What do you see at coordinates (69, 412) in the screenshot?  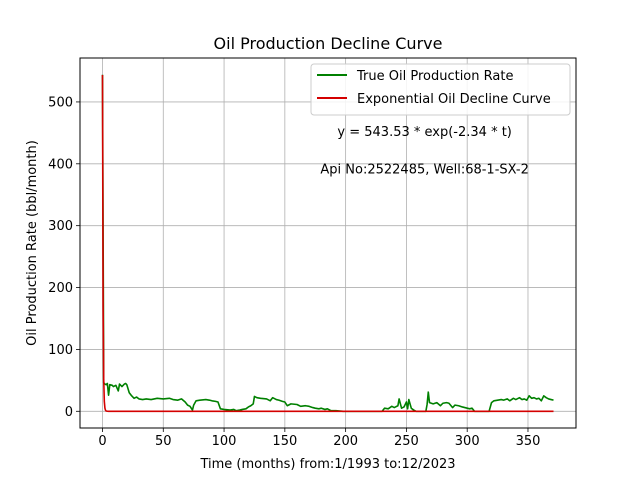 I see `y-tick-label: 0` at bounding box center [69, 412].